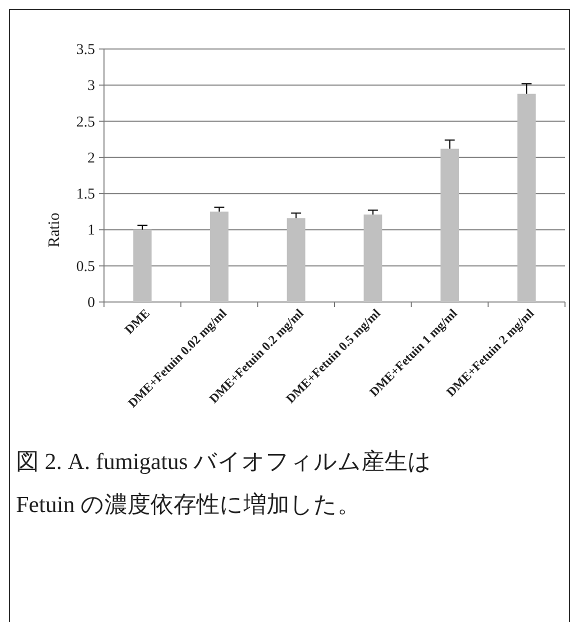 The width and height of the screenshot is (585, 622). I want to click on y-tick-label: 2.5, so click(85, 122).